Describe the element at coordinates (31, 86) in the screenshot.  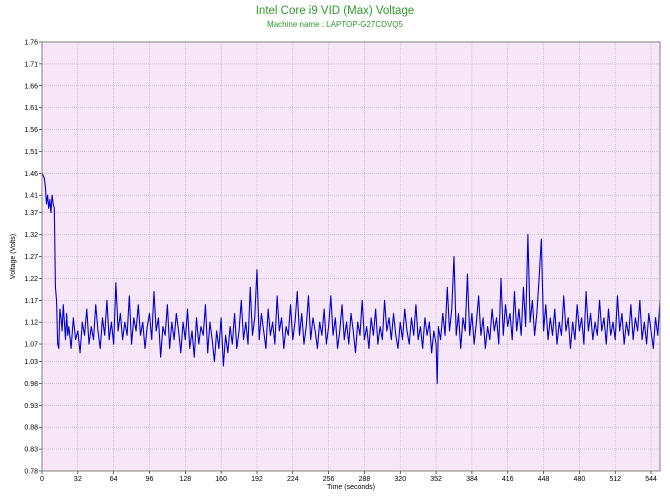
I see `y-tick-label: 1.66` at that location.